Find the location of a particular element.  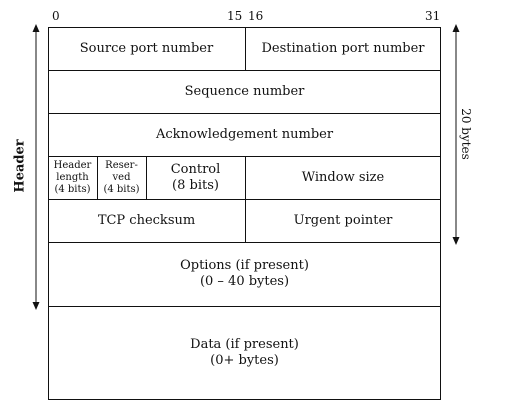

field-source-port-label: Source port number is located at coordinates (146, 48).